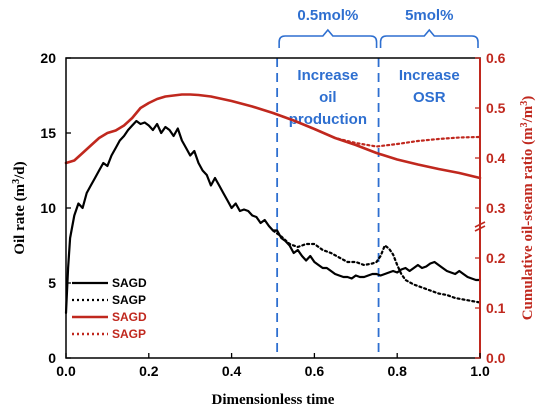  Describe the element at coordinates (496, 308) in the screenshot. I see `y-right-tick-label: 0.1` at that location.